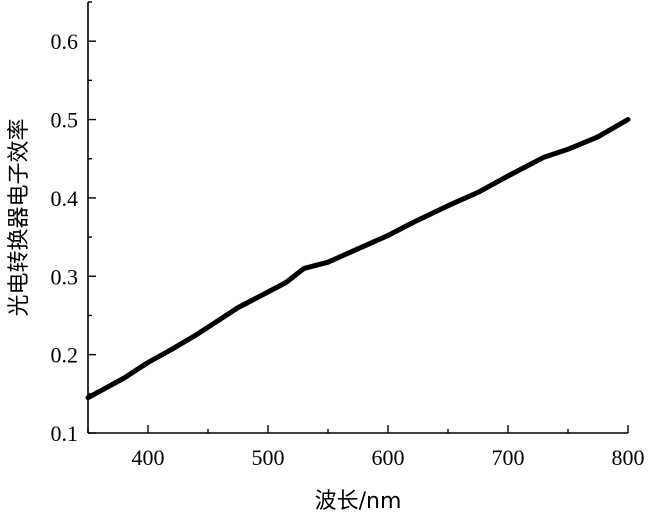 The image size is (650, 516). I want to click on x-tick-label: 500, so click(268, 457).